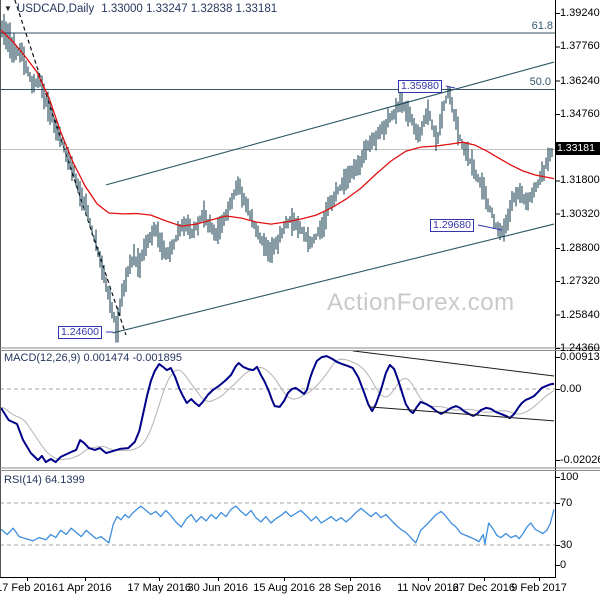  Describe the element at coordinates (333, 278) in the screenshot. I see `lower-channel-line` at that location.